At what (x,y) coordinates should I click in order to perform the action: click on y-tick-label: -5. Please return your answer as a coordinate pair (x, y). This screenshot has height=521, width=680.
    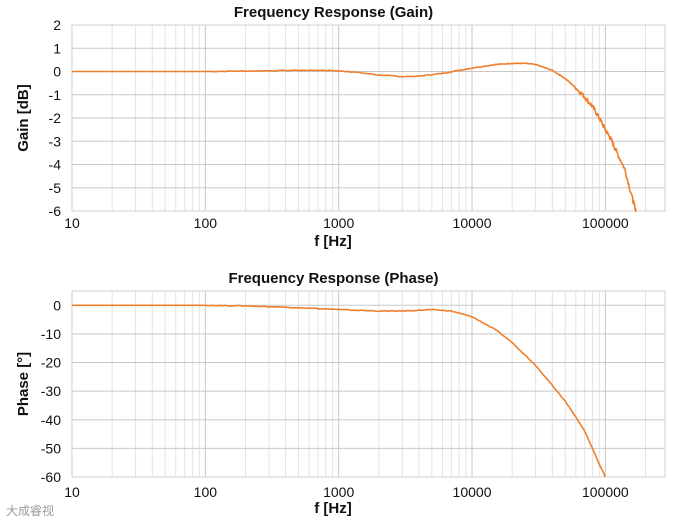
    Looking at the image, I should click on (55, 188).